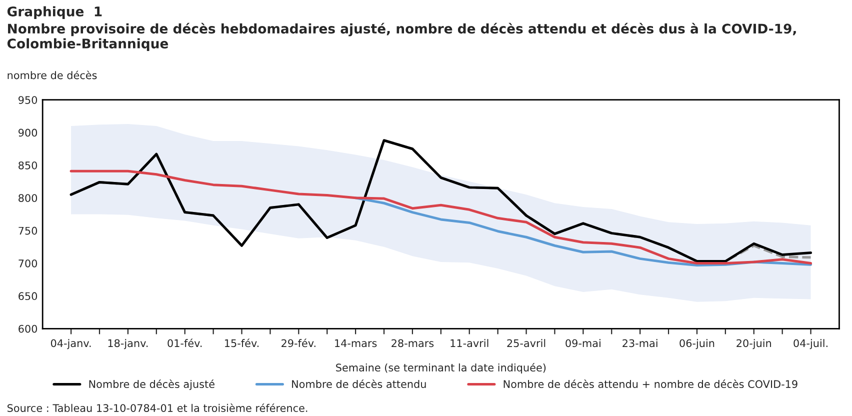  Describe the element at coordinates (469, 343) in the screenshot. I see `x-tick-label: 11-avril` at that location.